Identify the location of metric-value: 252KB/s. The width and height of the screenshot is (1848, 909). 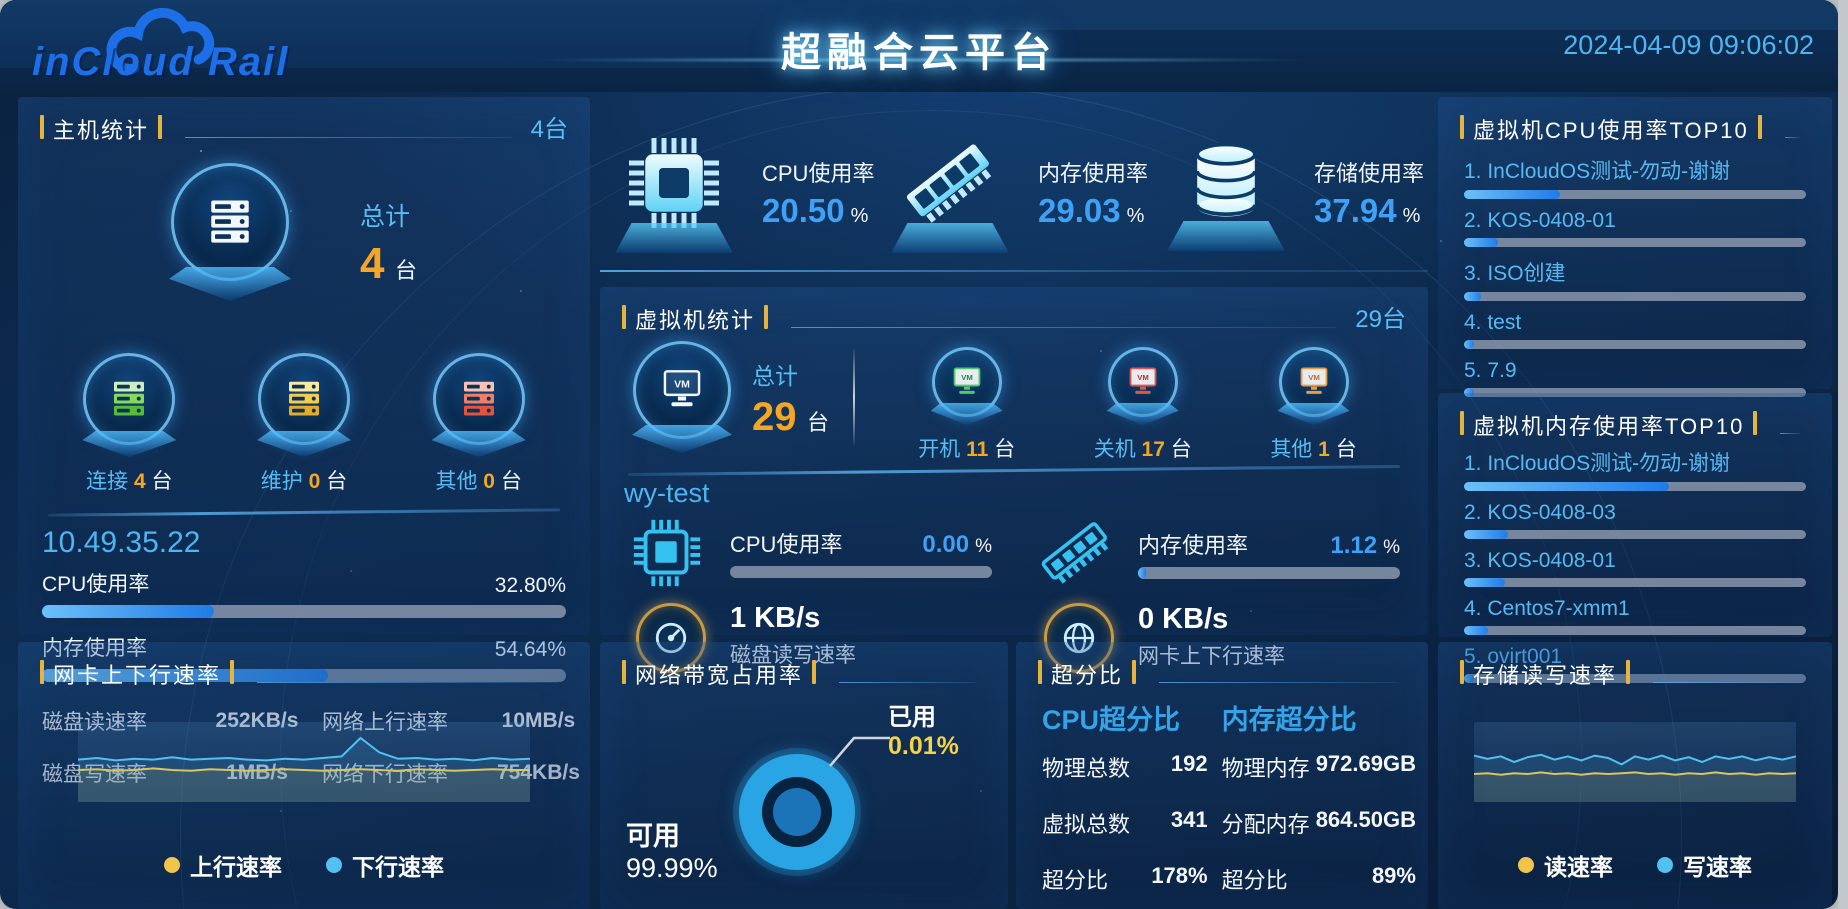
(257, 721).